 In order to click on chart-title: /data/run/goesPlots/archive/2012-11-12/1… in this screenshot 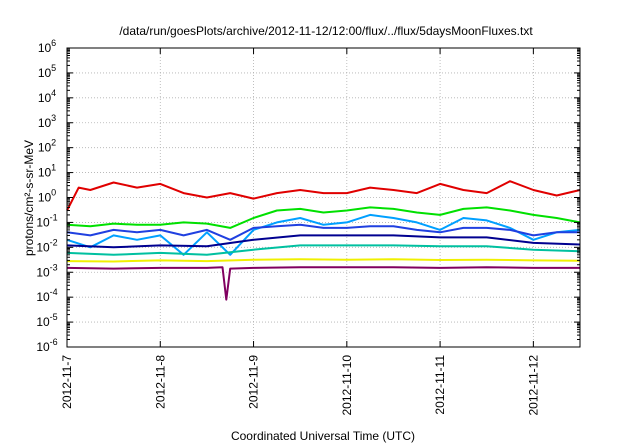, I will do `click(326, 31)`.